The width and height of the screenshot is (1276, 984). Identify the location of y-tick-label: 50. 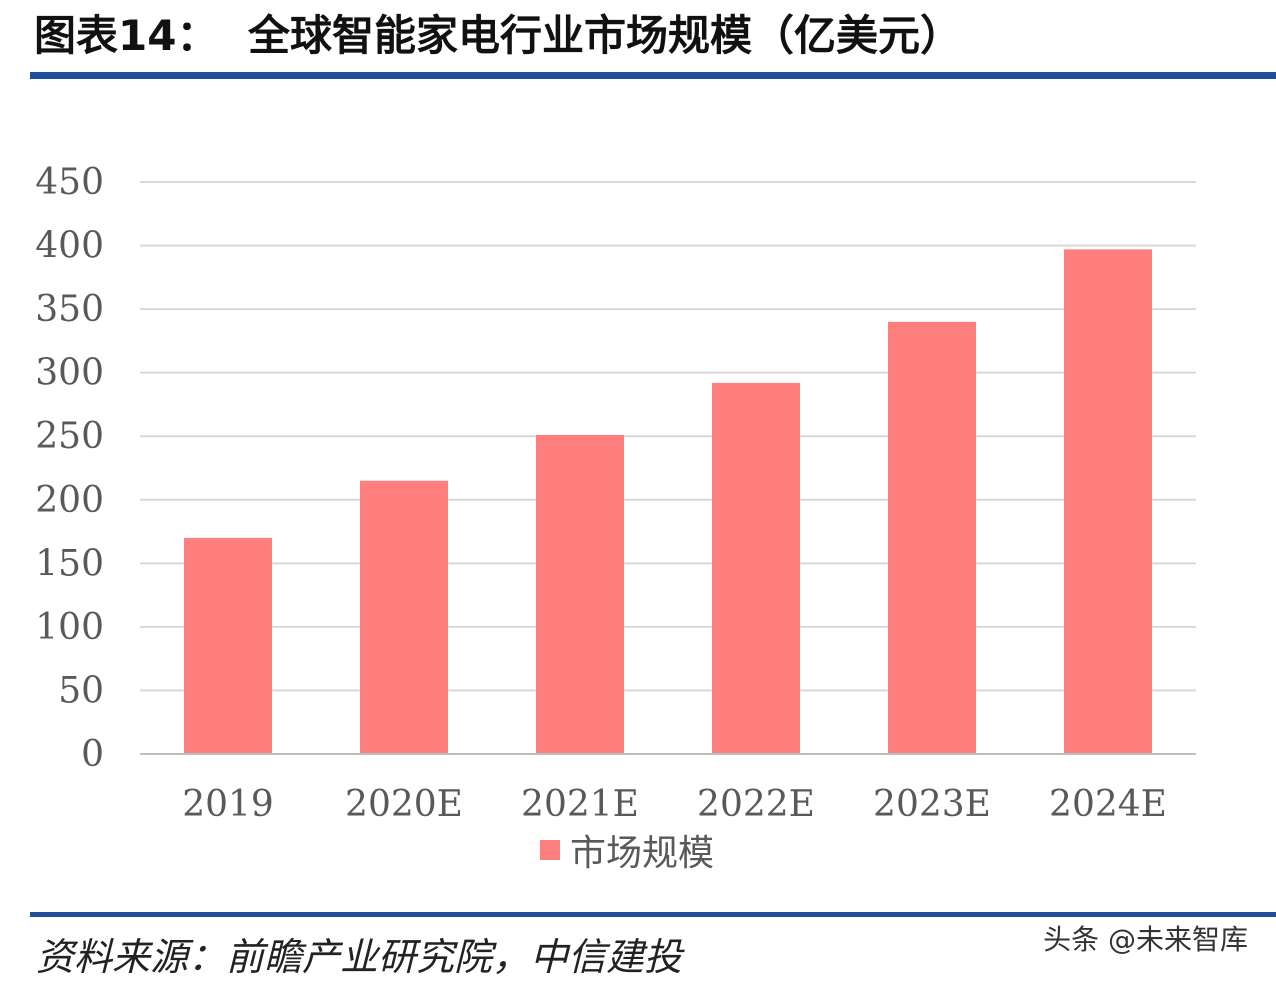
(81, 690).